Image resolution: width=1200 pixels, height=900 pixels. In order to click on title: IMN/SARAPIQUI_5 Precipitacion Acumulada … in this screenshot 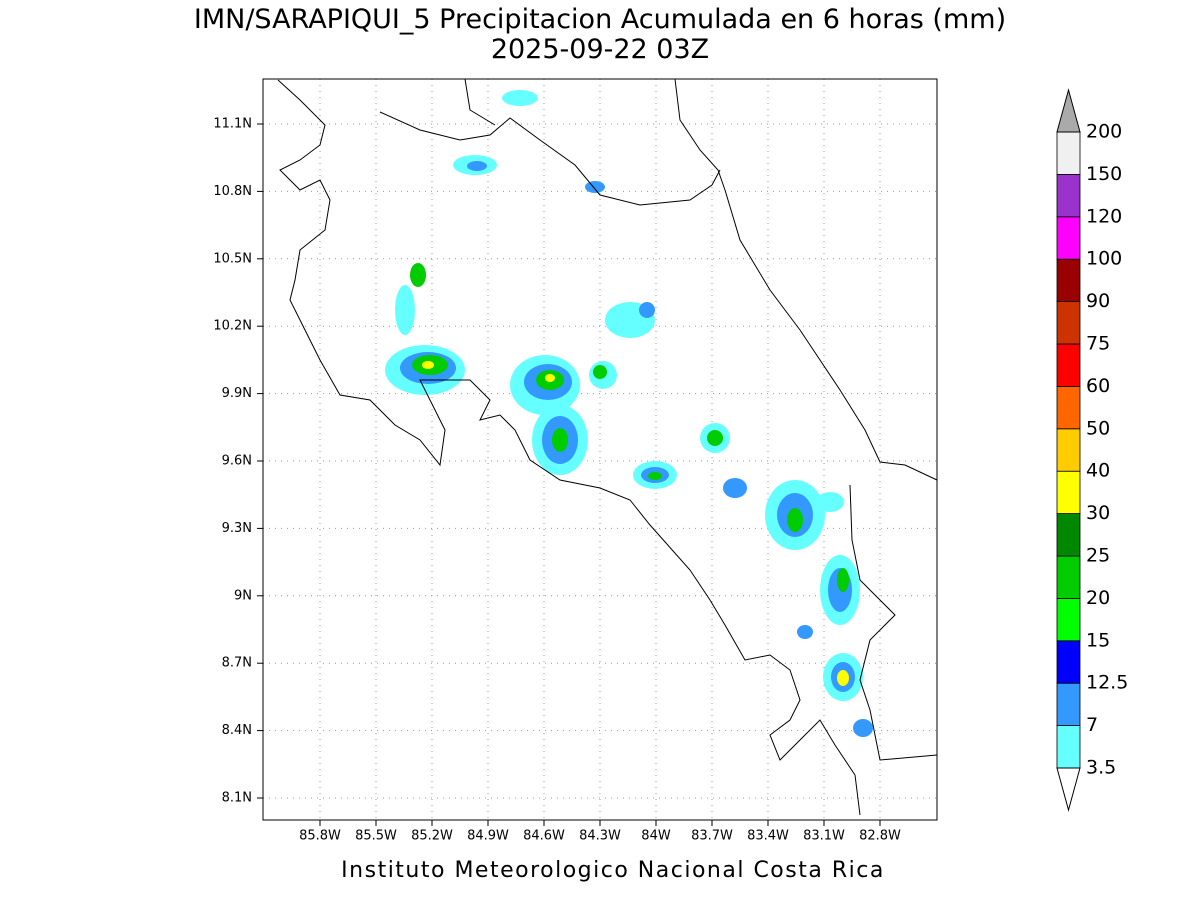, I will do `click(600, 19)`.